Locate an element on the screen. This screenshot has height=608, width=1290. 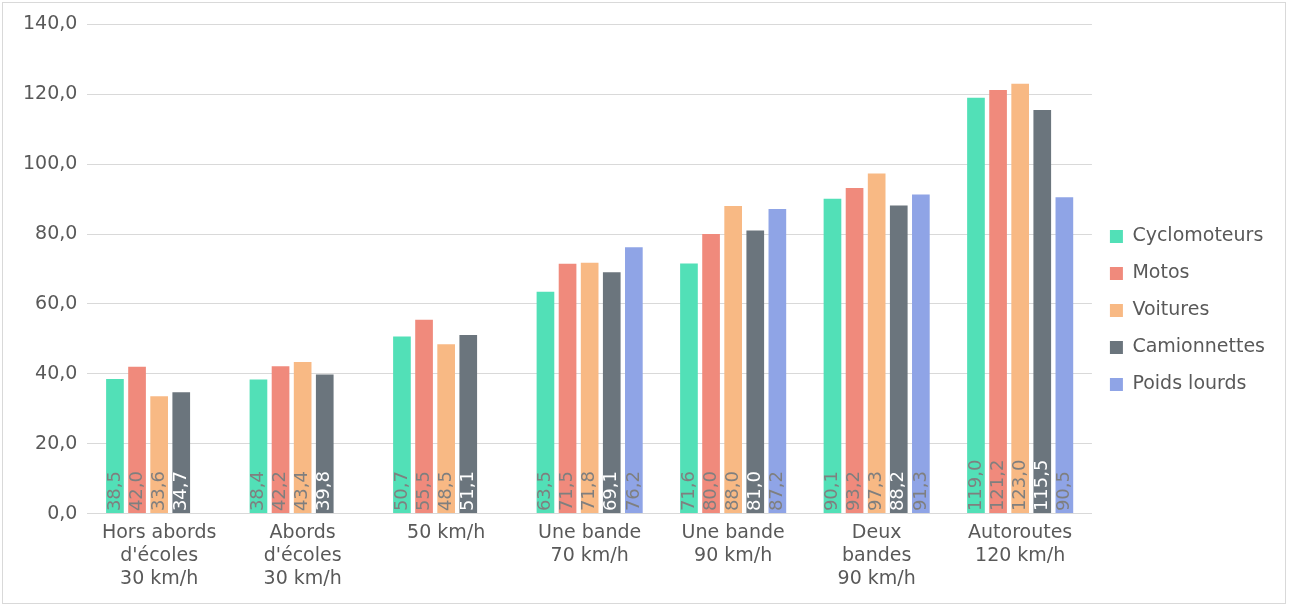
data-label: 69,1 is located at coordinates (610, 491).